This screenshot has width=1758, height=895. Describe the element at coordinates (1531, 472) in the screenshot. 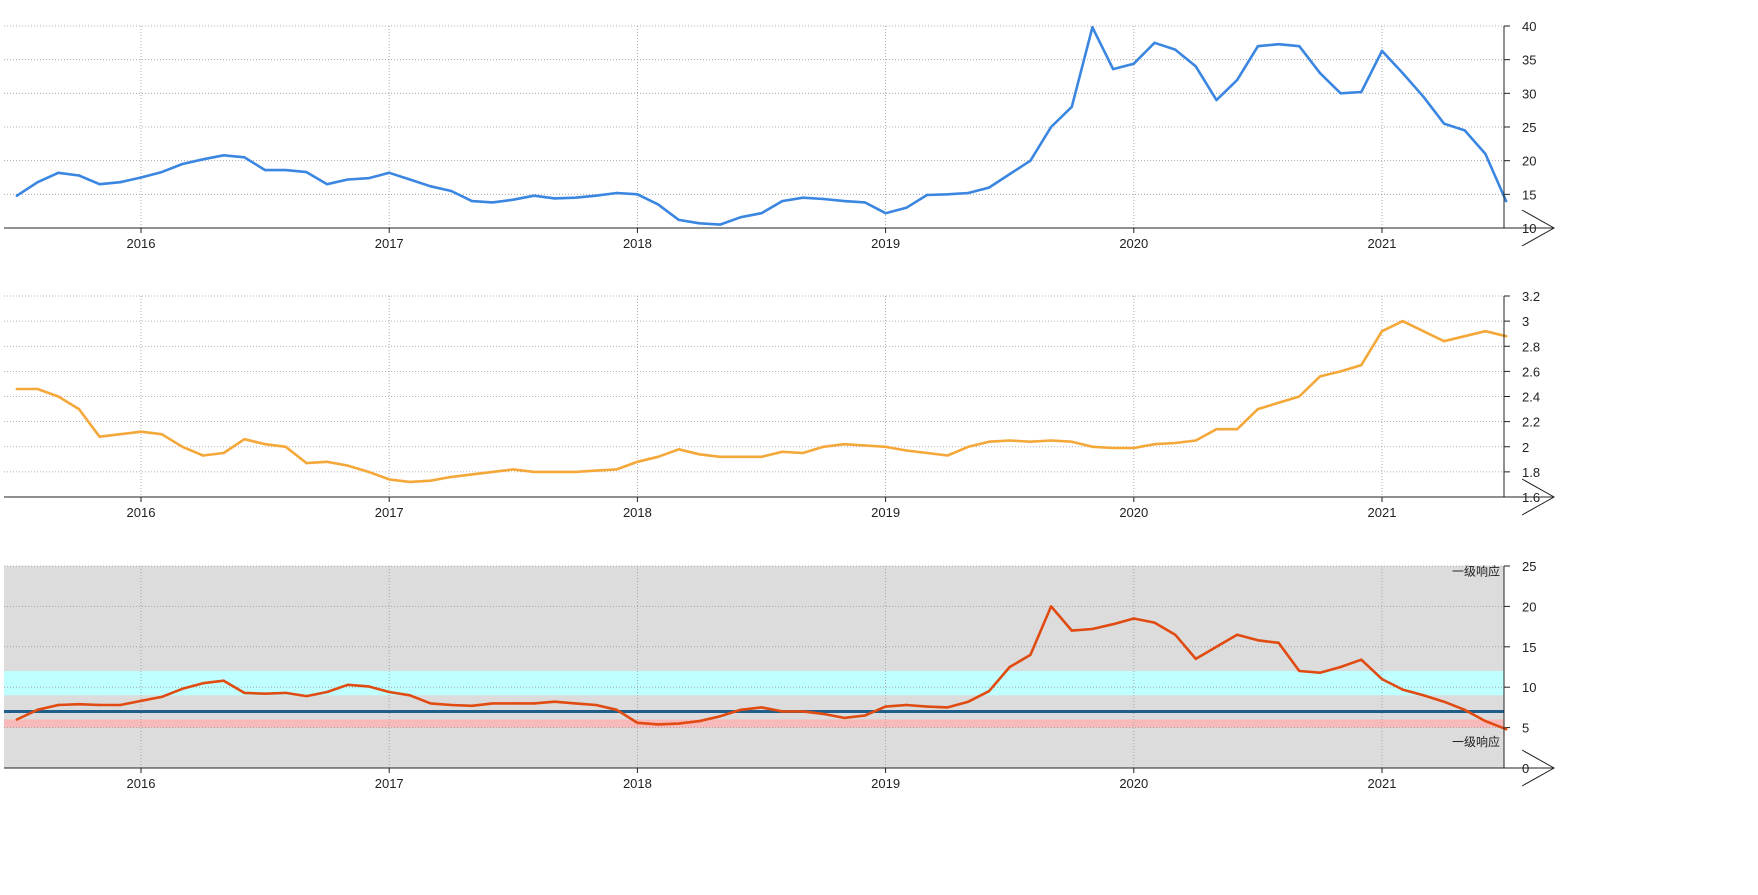

I see `y-tick-label: 1.8` at that location.